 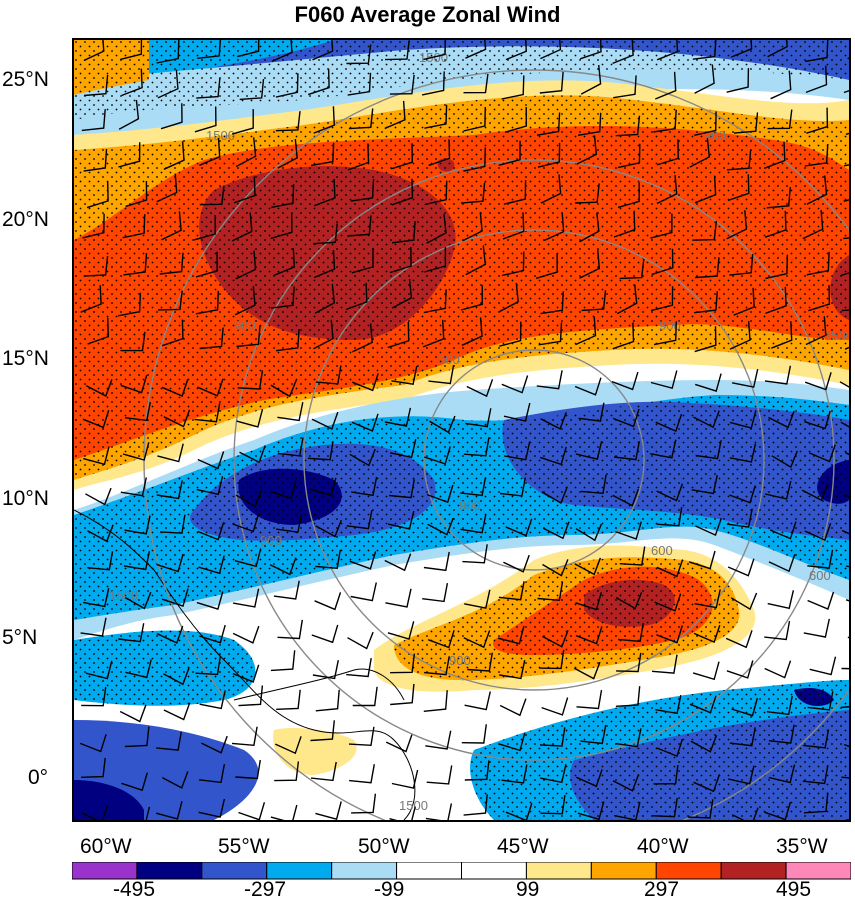 I want to click on colorbar-label-neg99: -99, so click(x=389, y=889).